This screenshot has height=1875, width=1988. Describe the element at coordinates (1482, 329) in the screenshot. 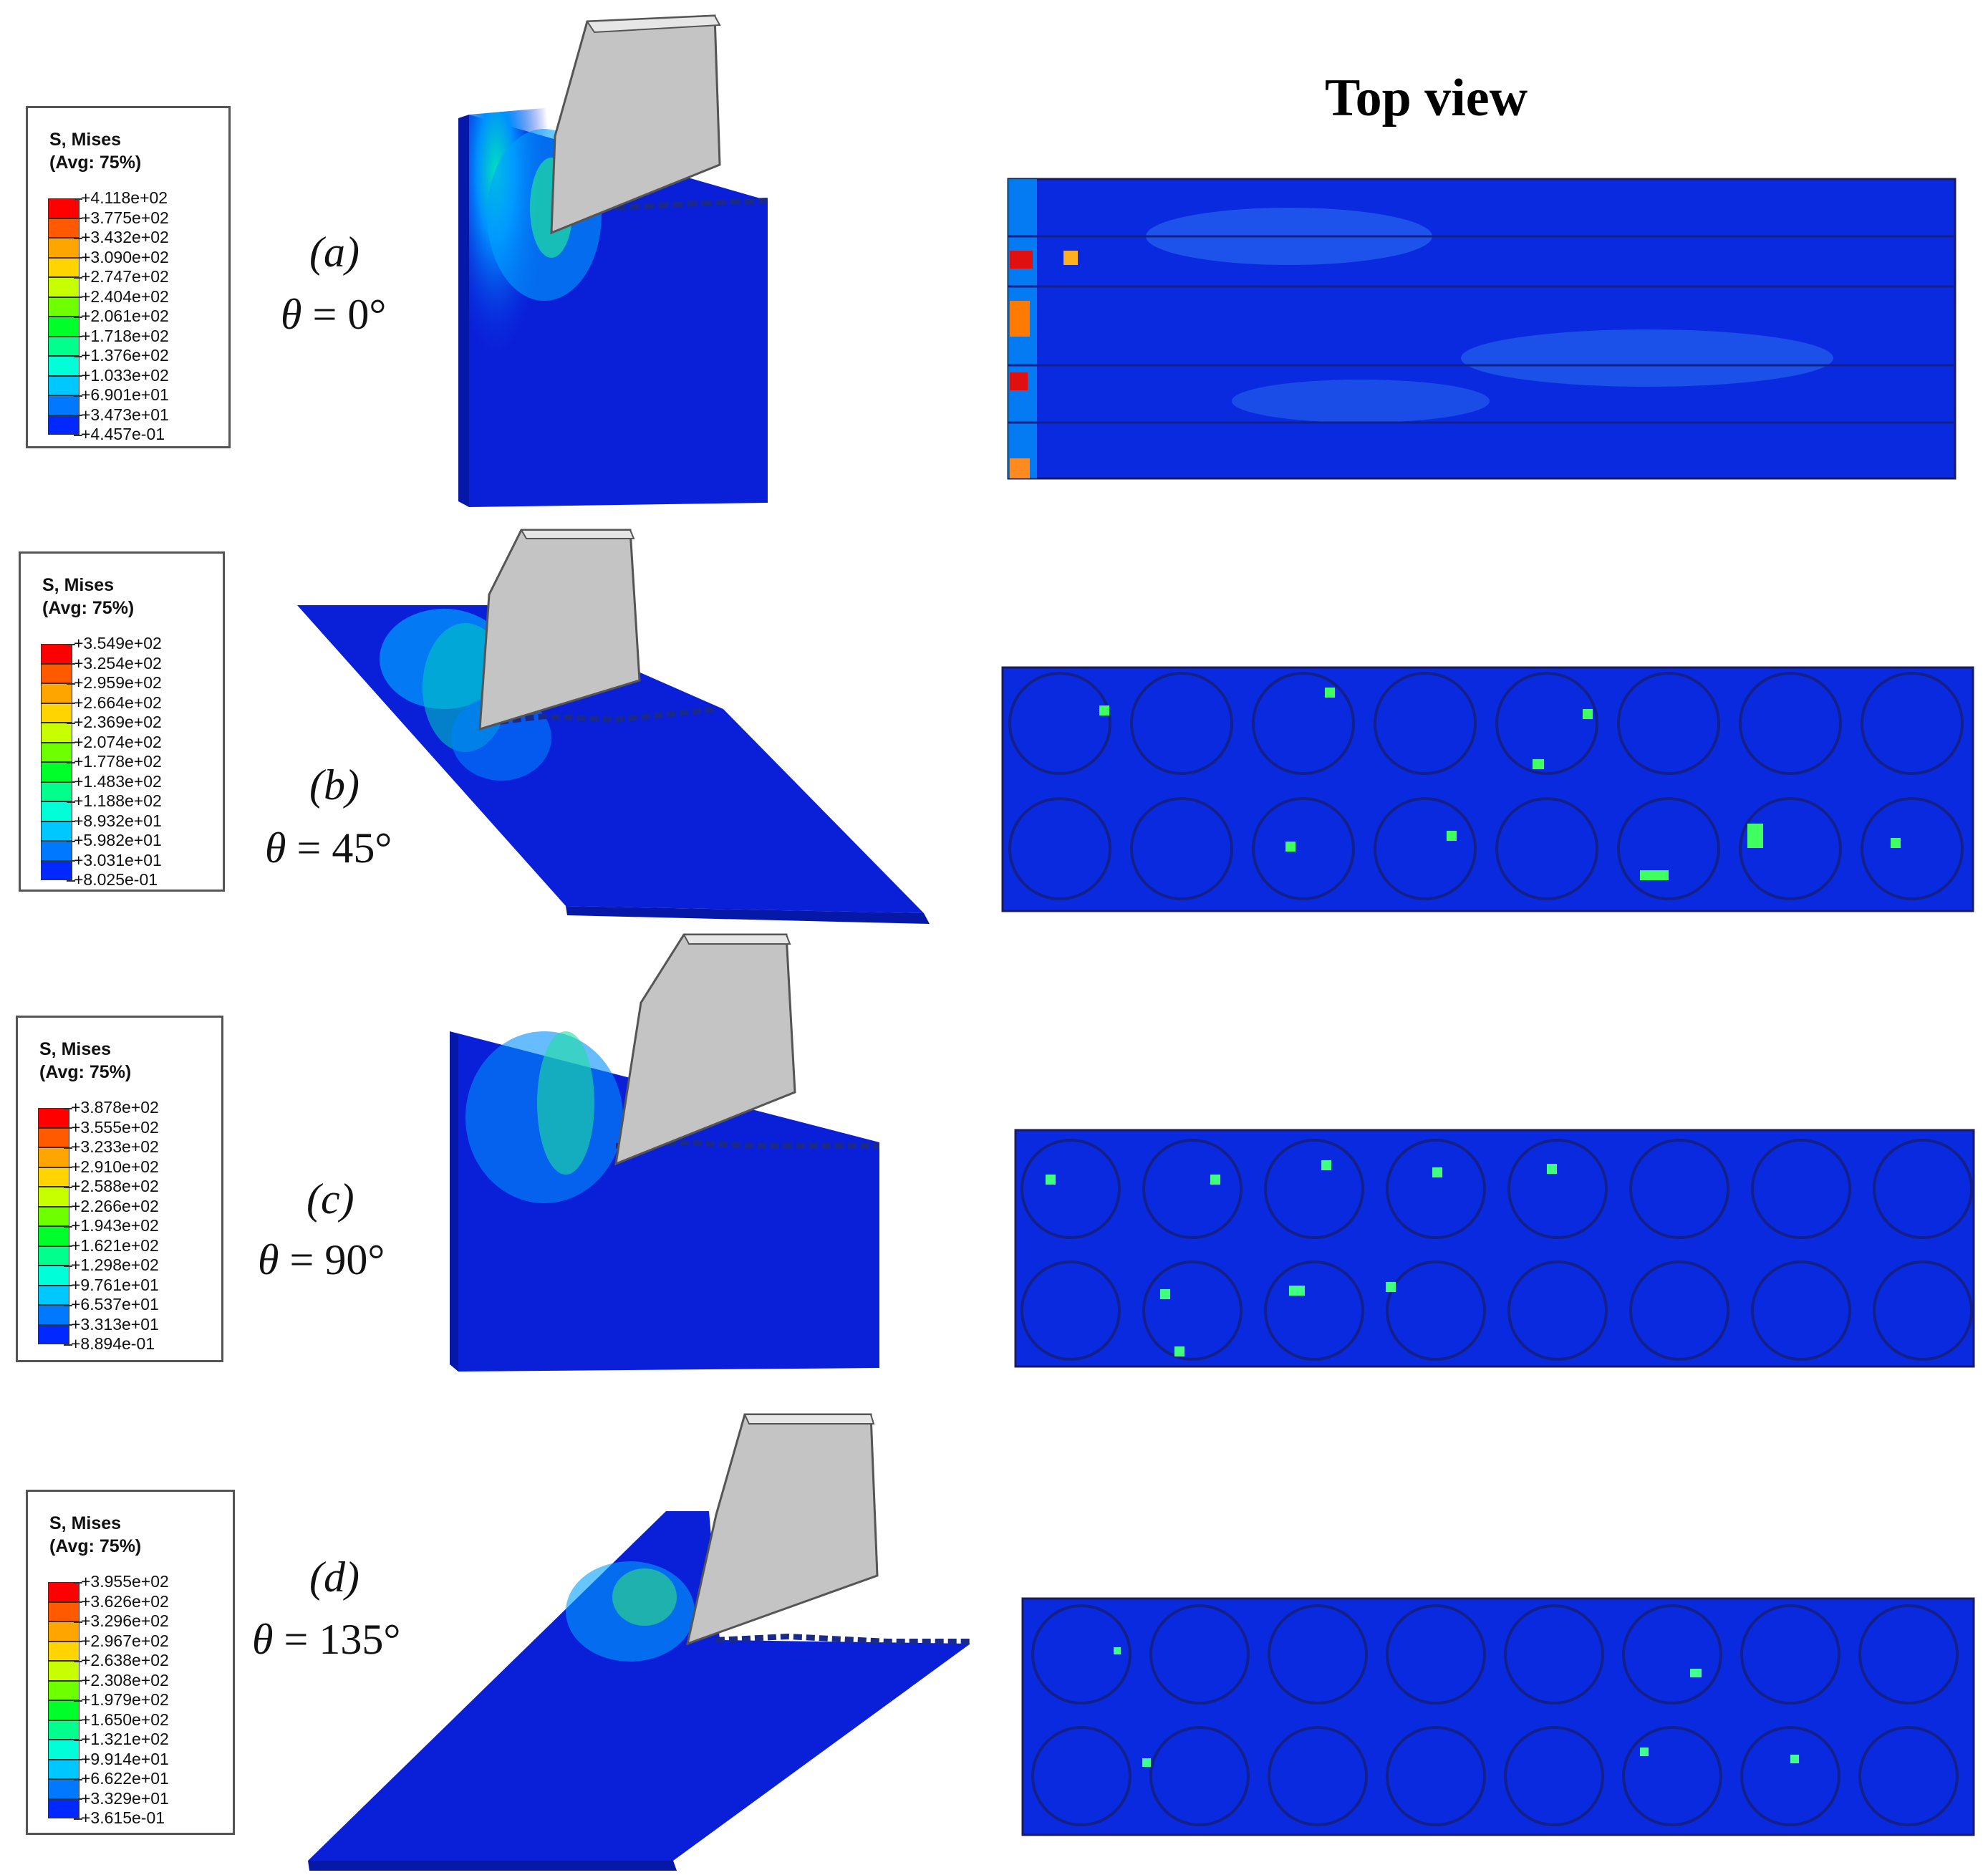

I see `top-view-a` at that location.